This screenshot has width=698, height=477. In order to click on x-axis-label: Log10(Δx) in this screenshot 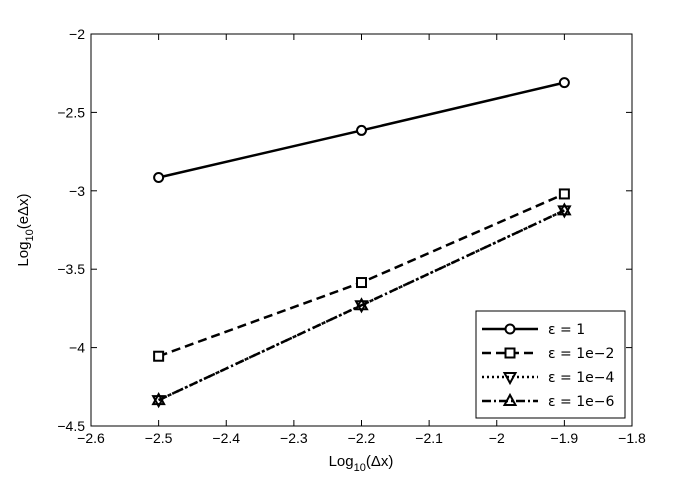, I will do `click(361, 463)`.